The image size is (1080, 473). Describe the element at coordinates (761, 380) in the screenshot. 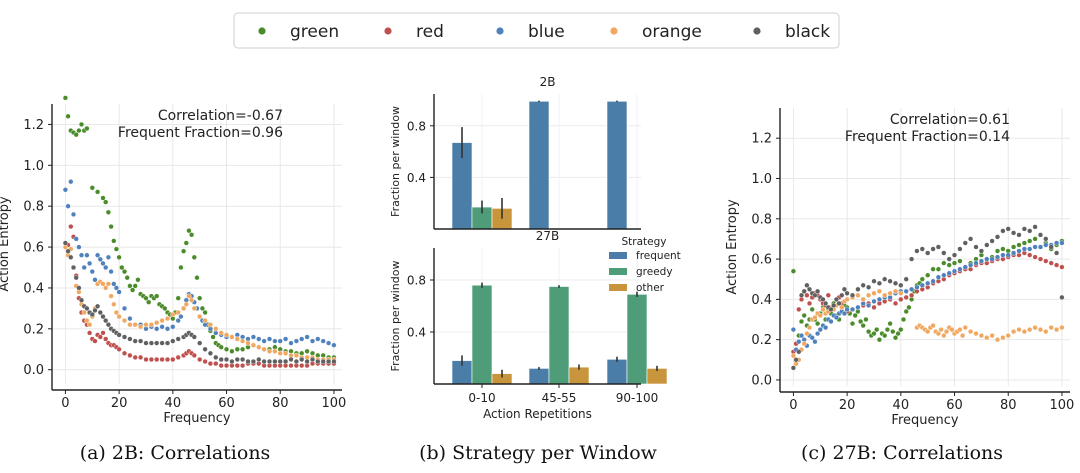

I see `y-tick-label: 0.0` at that location.